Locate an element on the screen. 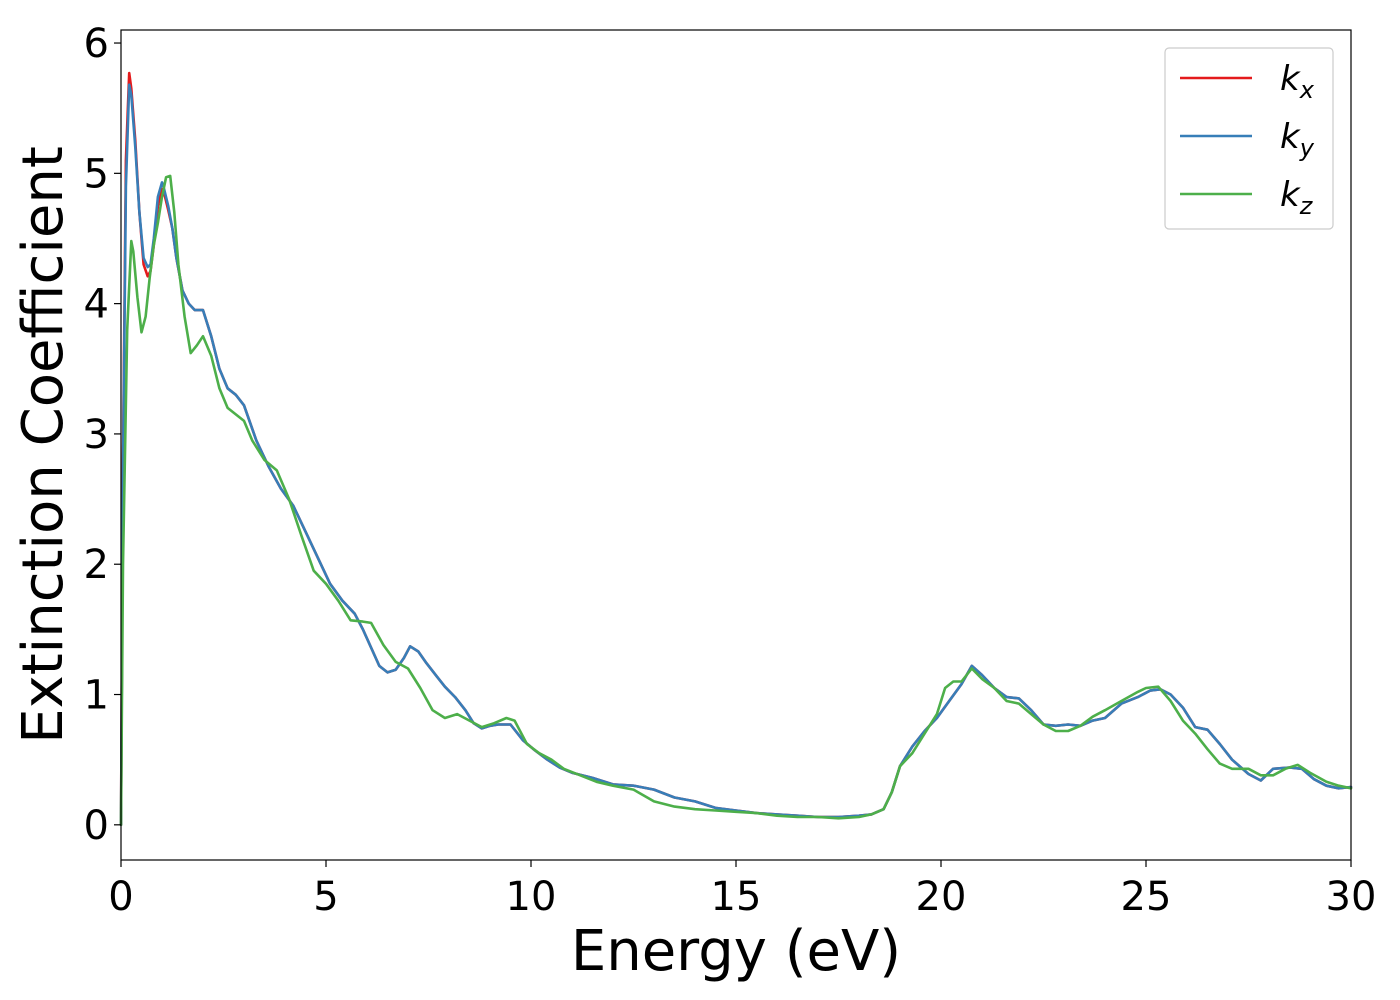  x-tick-label: 10 is located at coordinates (531, 897).